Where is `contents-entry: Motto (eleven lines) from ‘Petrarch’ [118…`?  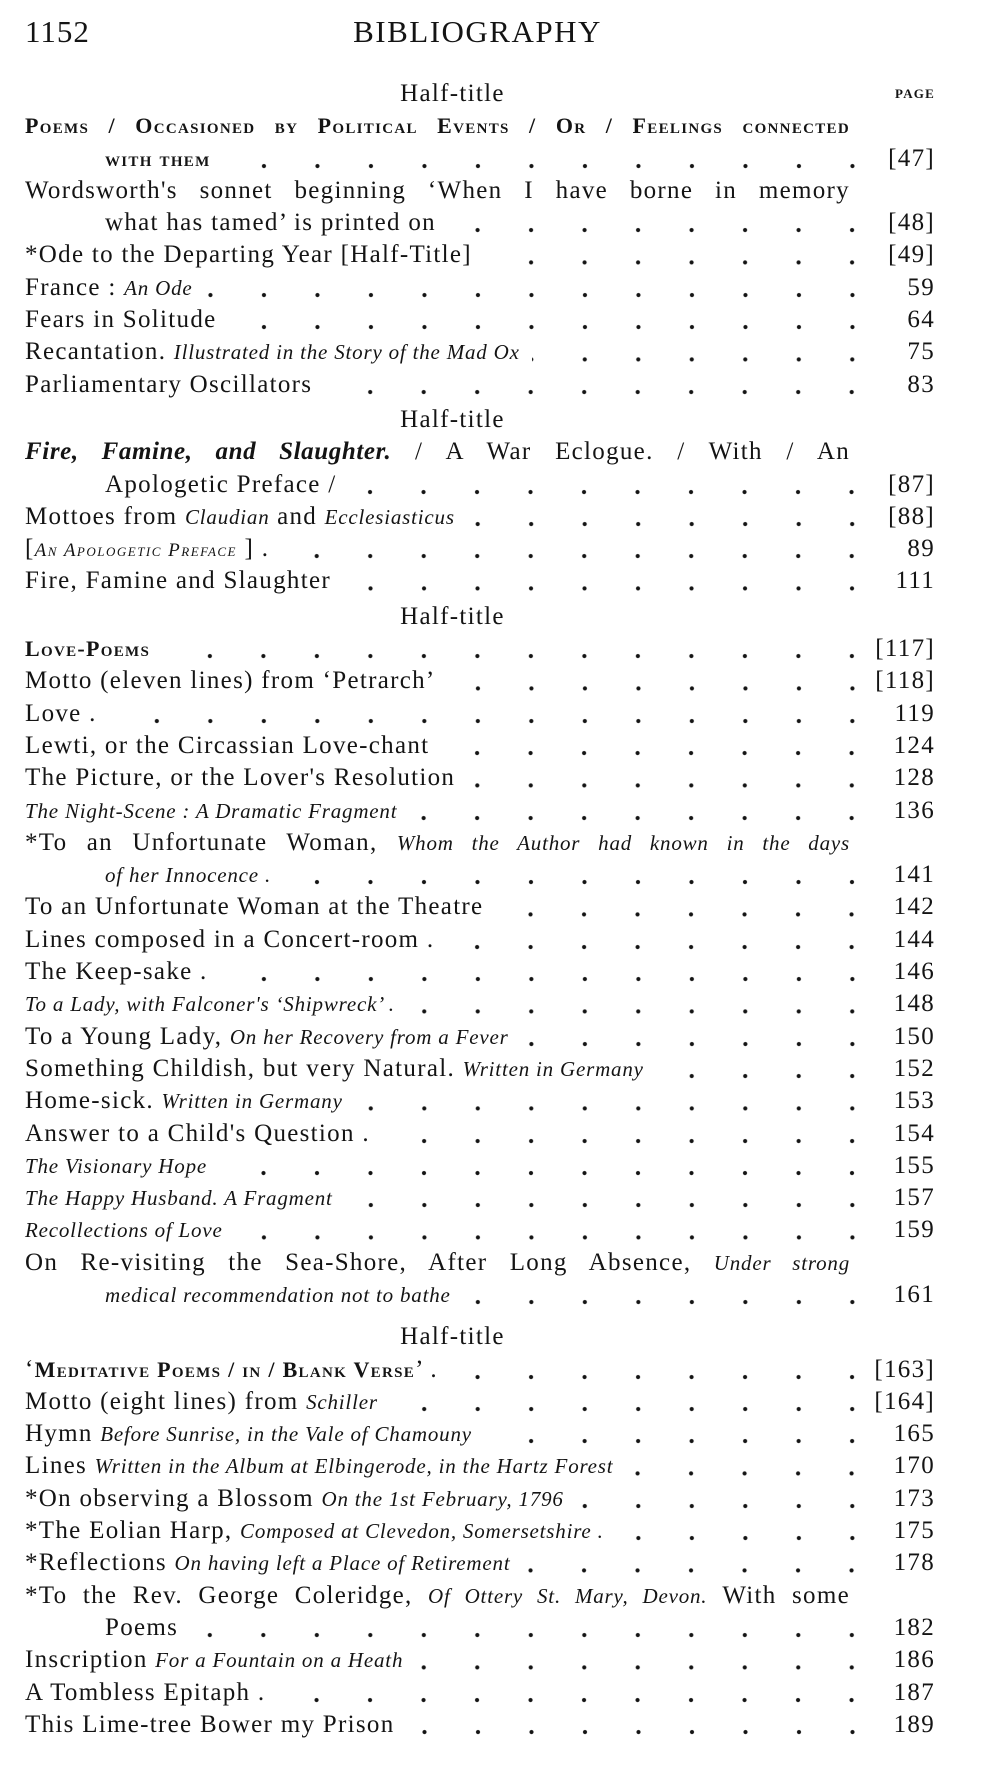
contents-entry: Motto (eleven lines) from ‘Petrarch’ [118… is located at coordinates (480, 681).